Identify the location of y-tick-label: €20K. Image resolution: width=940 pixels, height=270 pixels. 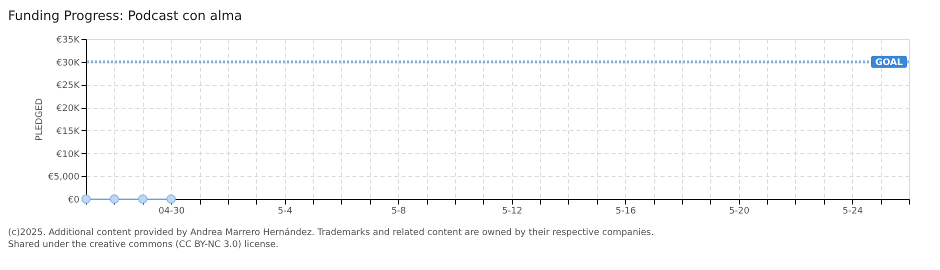
(68, 109).